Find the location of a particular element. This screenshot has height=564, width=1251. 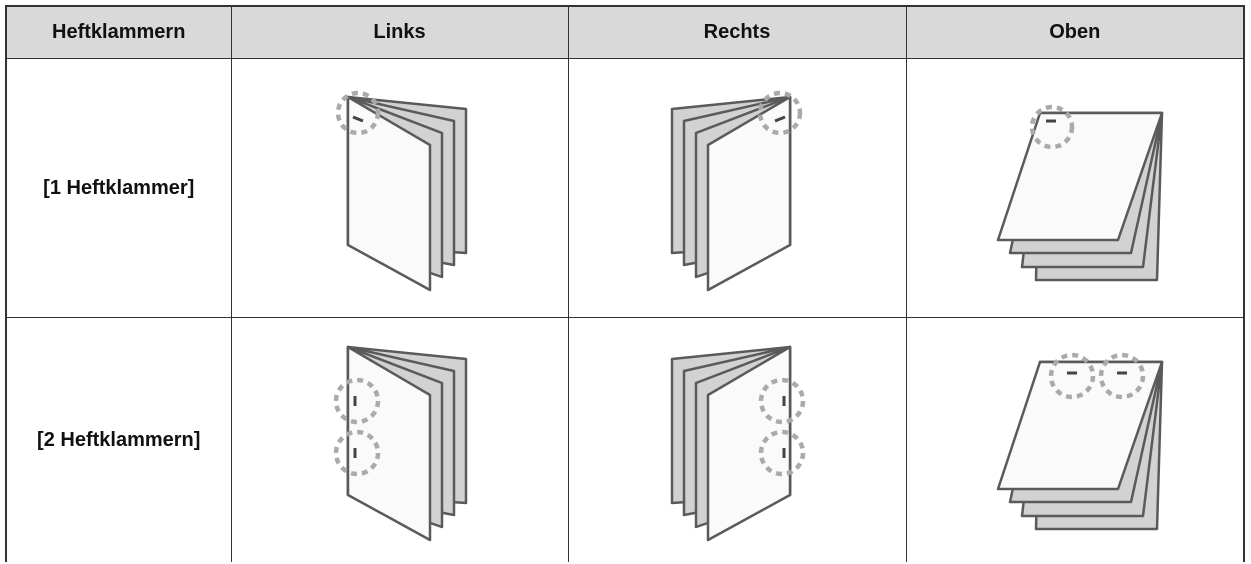

row-label: [2 Heftklammern] is located at coordinates (118, 439).